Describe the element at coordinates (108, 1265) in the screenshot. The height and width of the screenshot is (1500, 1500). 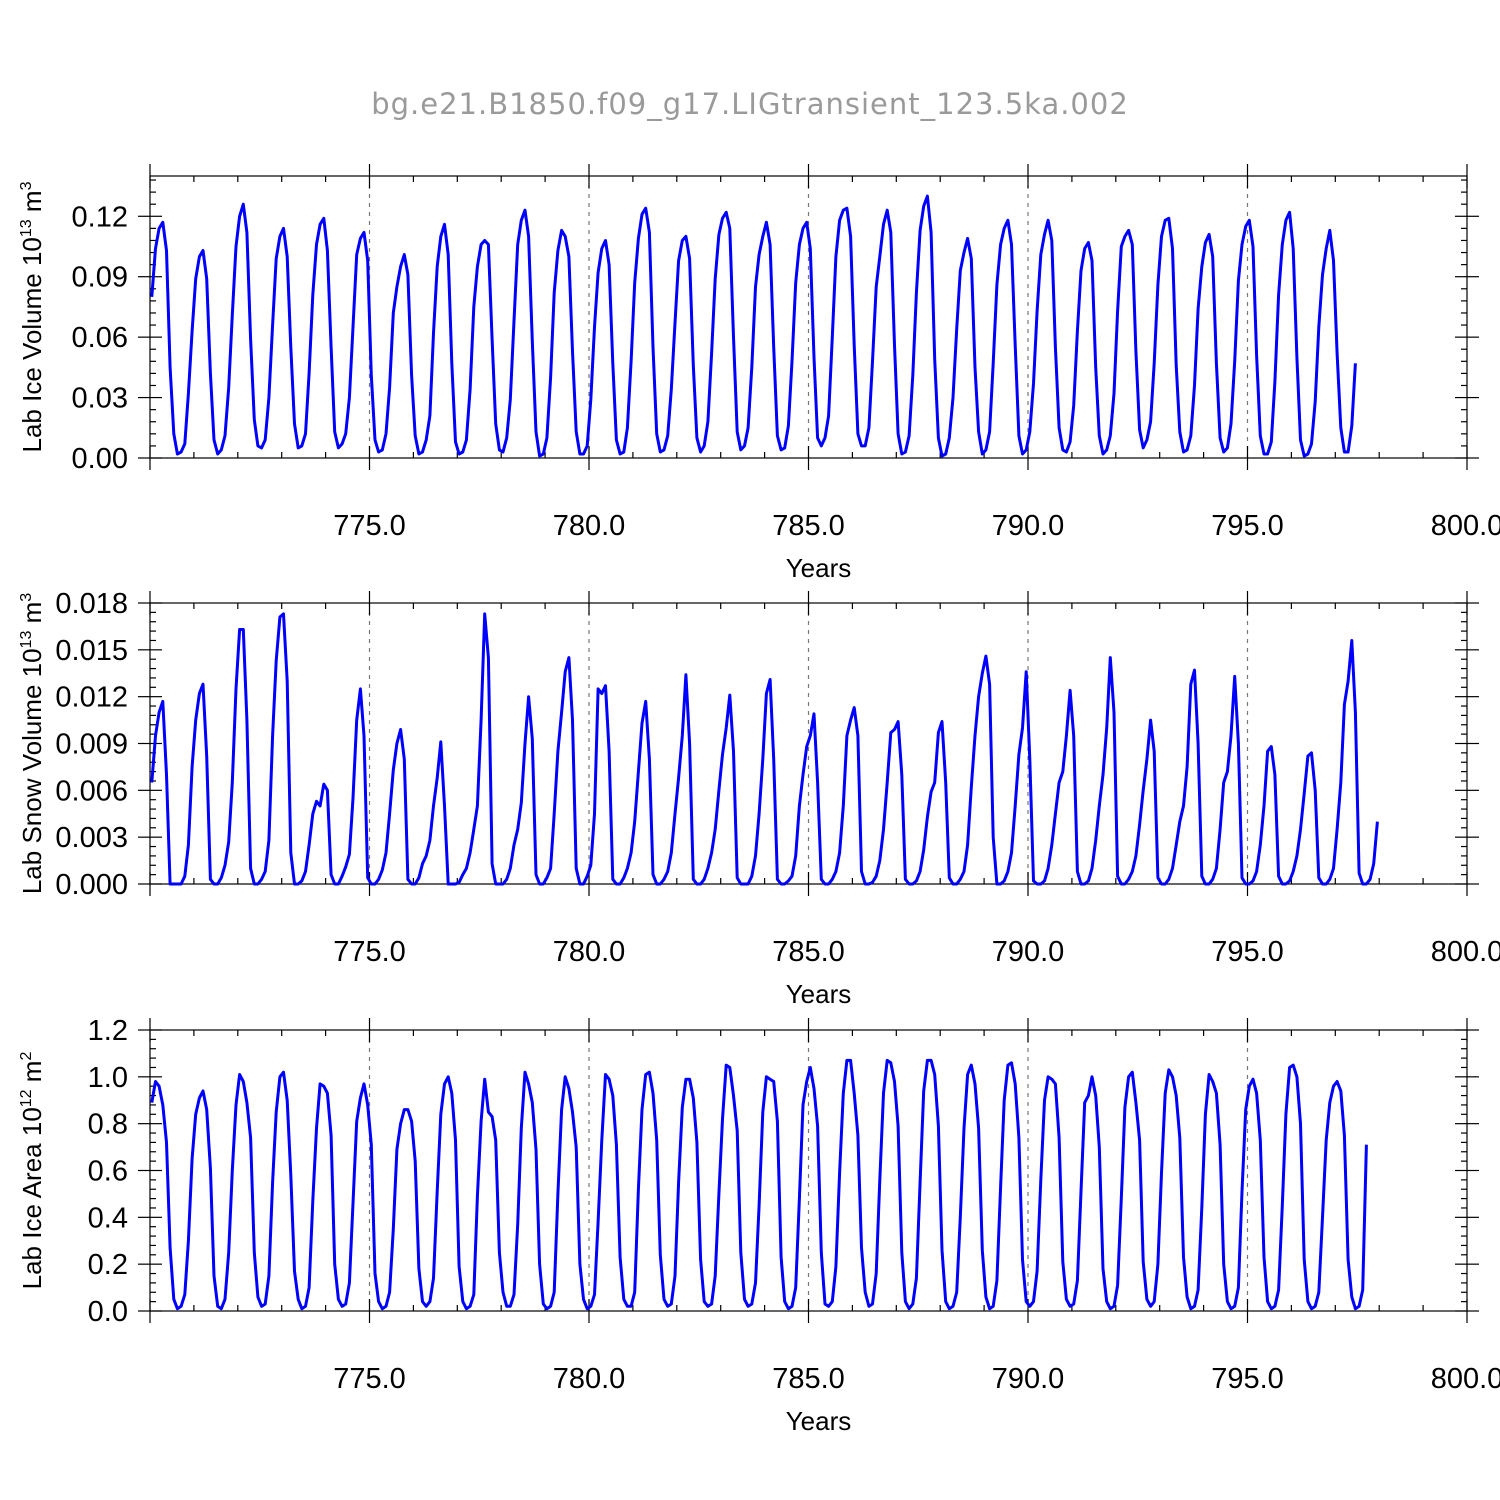
I see `y-tick-label: 0.2` at that location.